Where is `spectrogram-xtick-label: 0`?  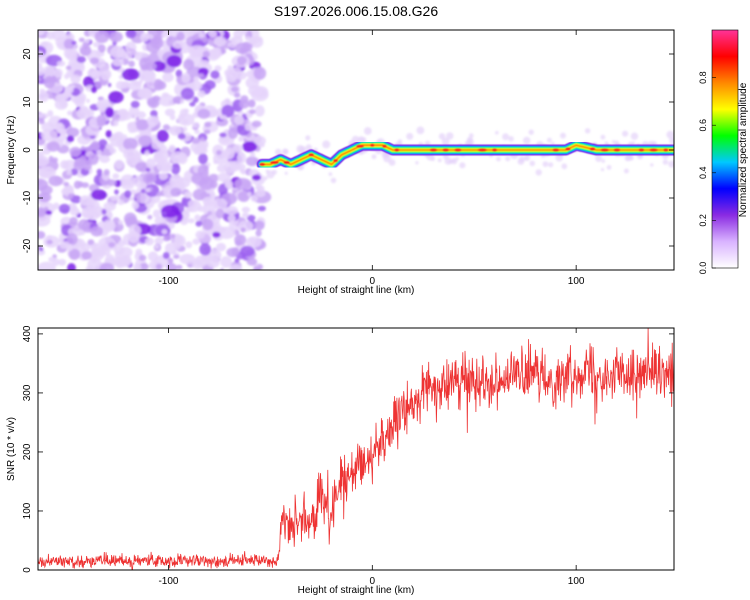 spectrogram-xtick-label: 0 is located at coordinates (373, 281).